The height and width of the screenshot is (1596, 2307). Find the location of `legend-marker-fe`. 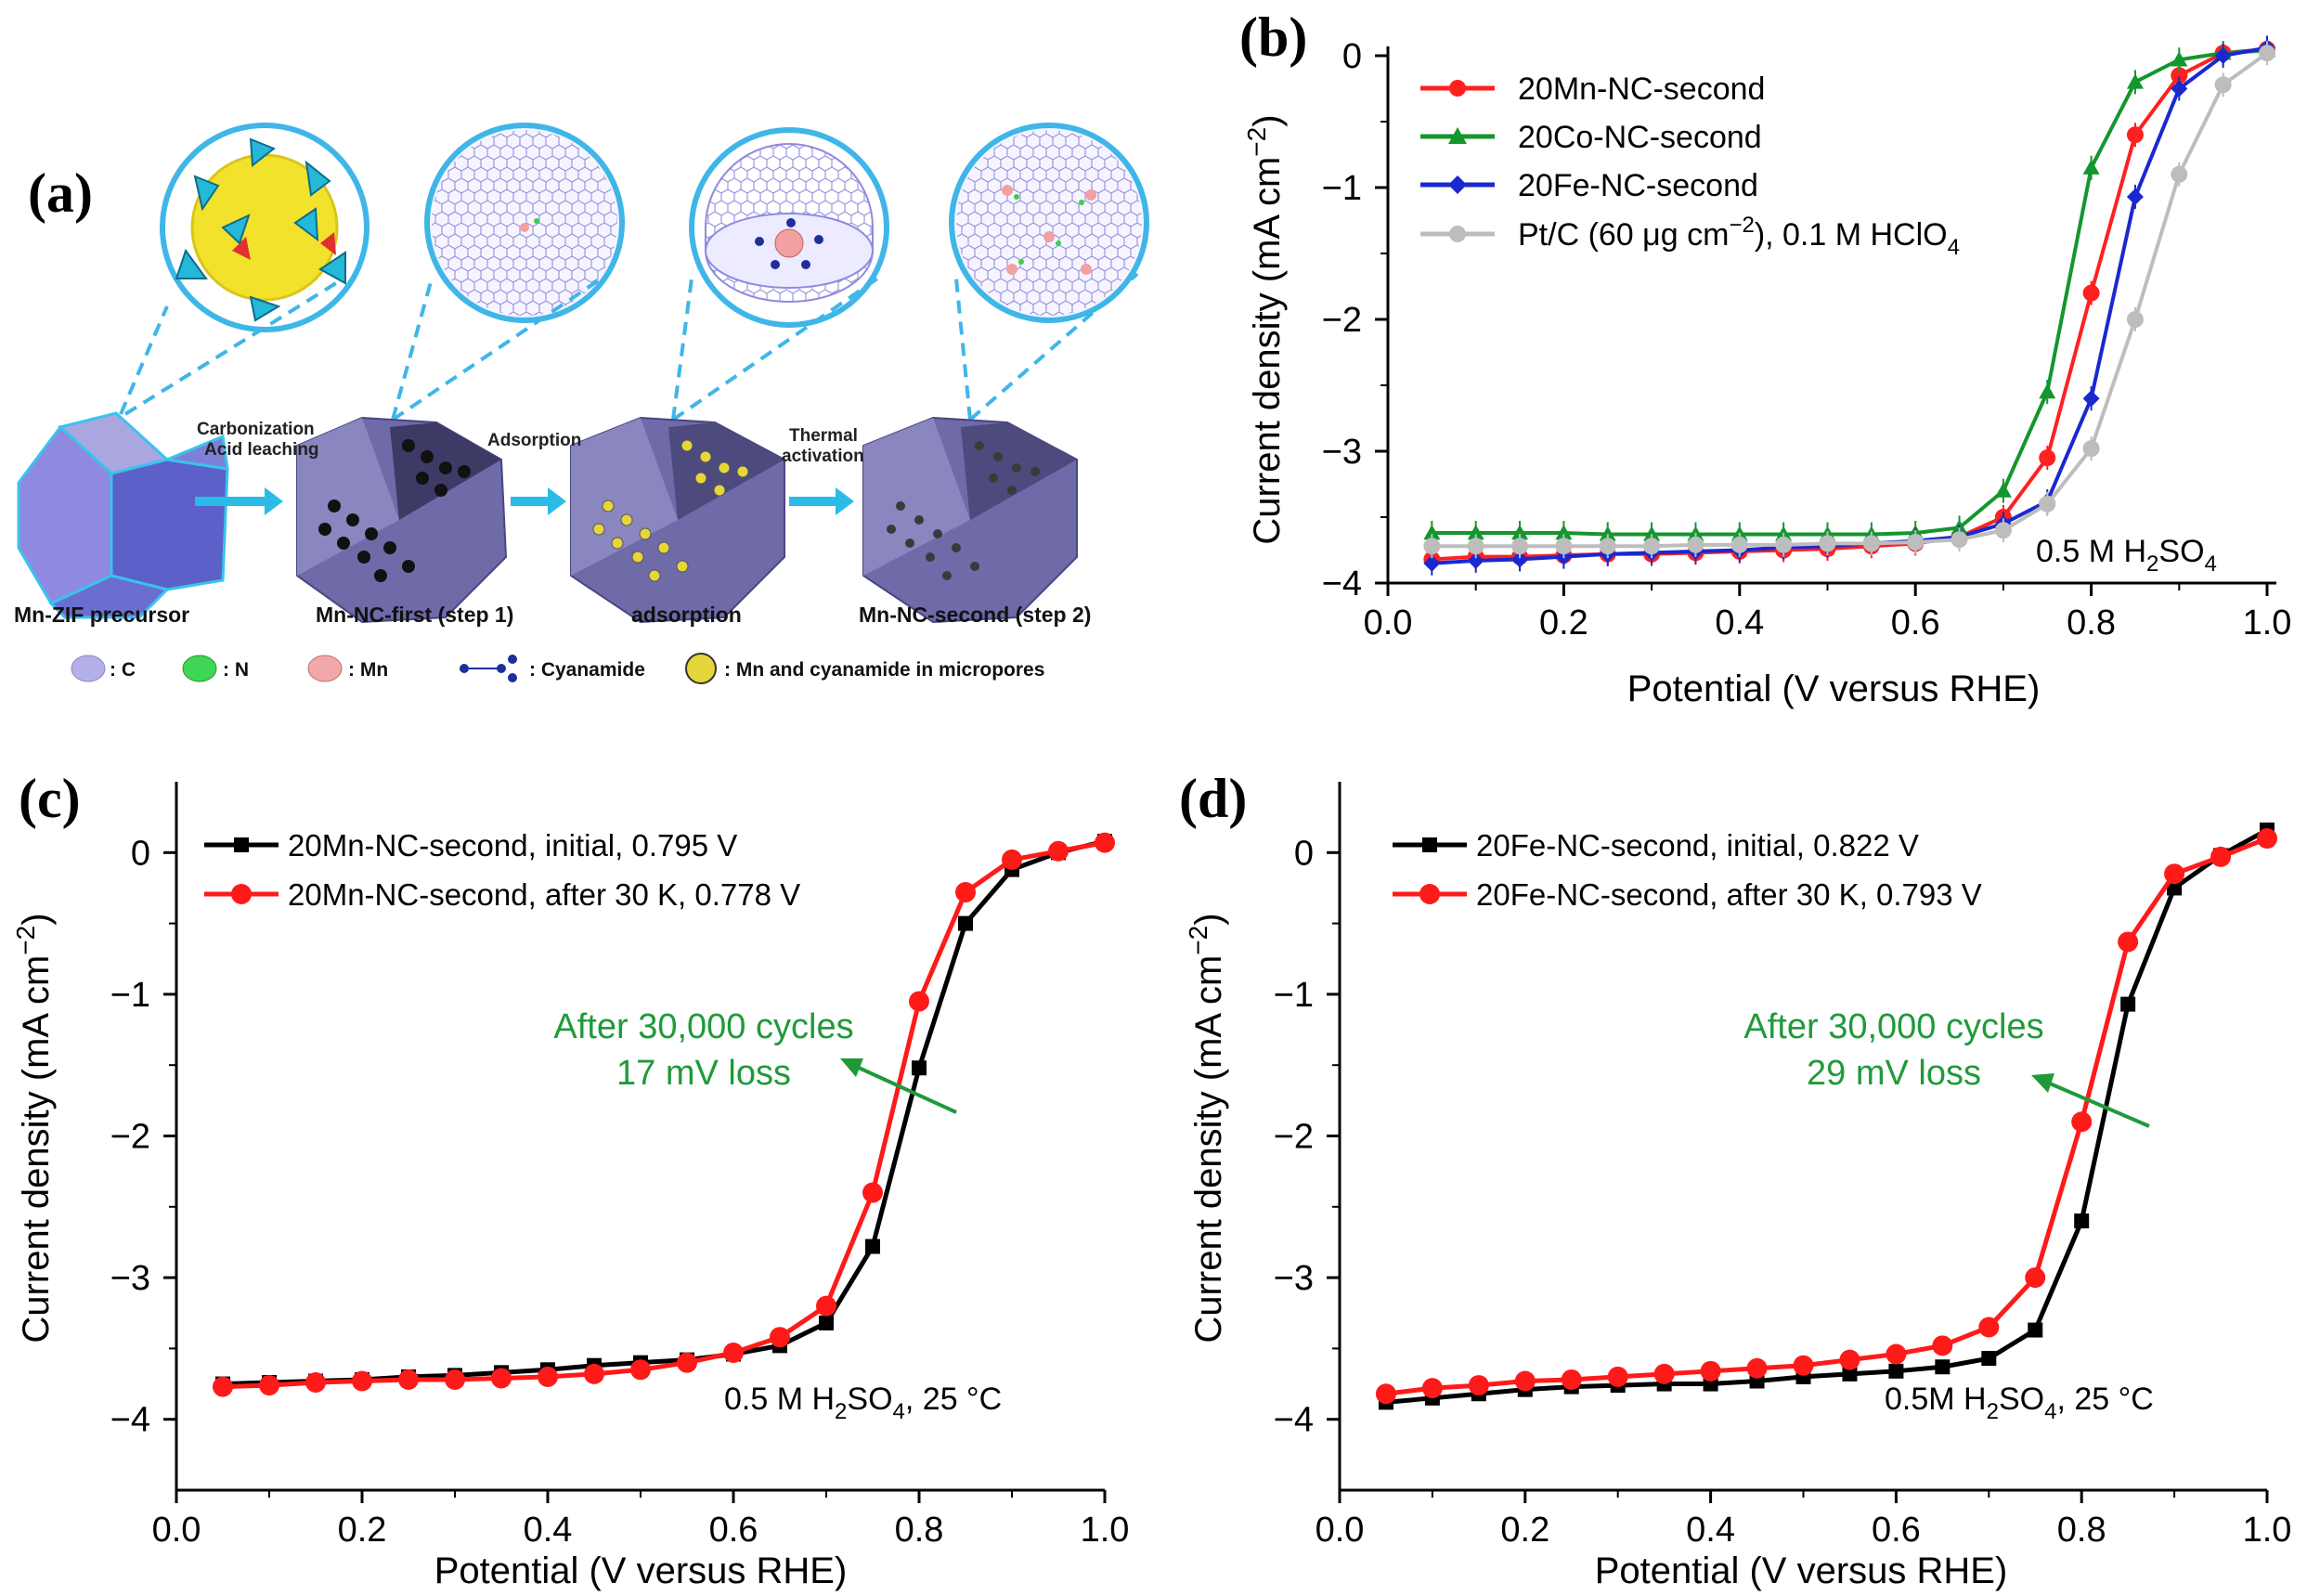

legend-marker-fe is located at coordinates (1457, 185).